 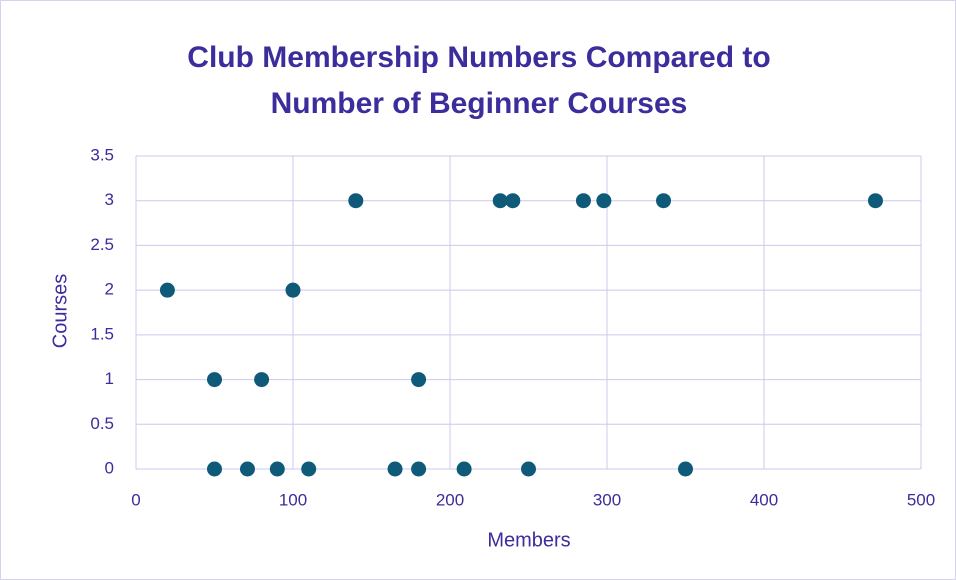 I want to click on x-tick-label: 100, so click(x=293, y=499).